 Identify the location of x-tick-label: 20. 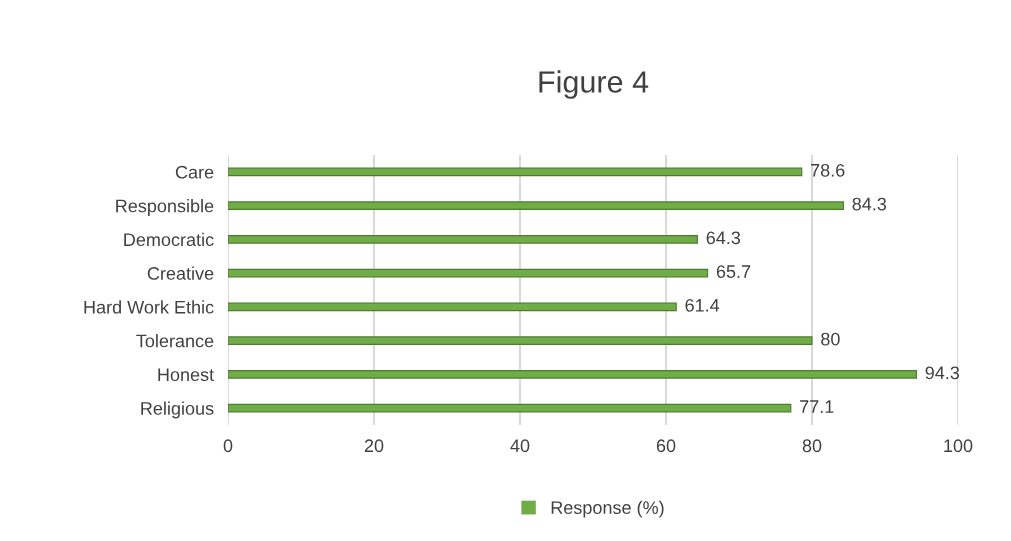
(374, 446).